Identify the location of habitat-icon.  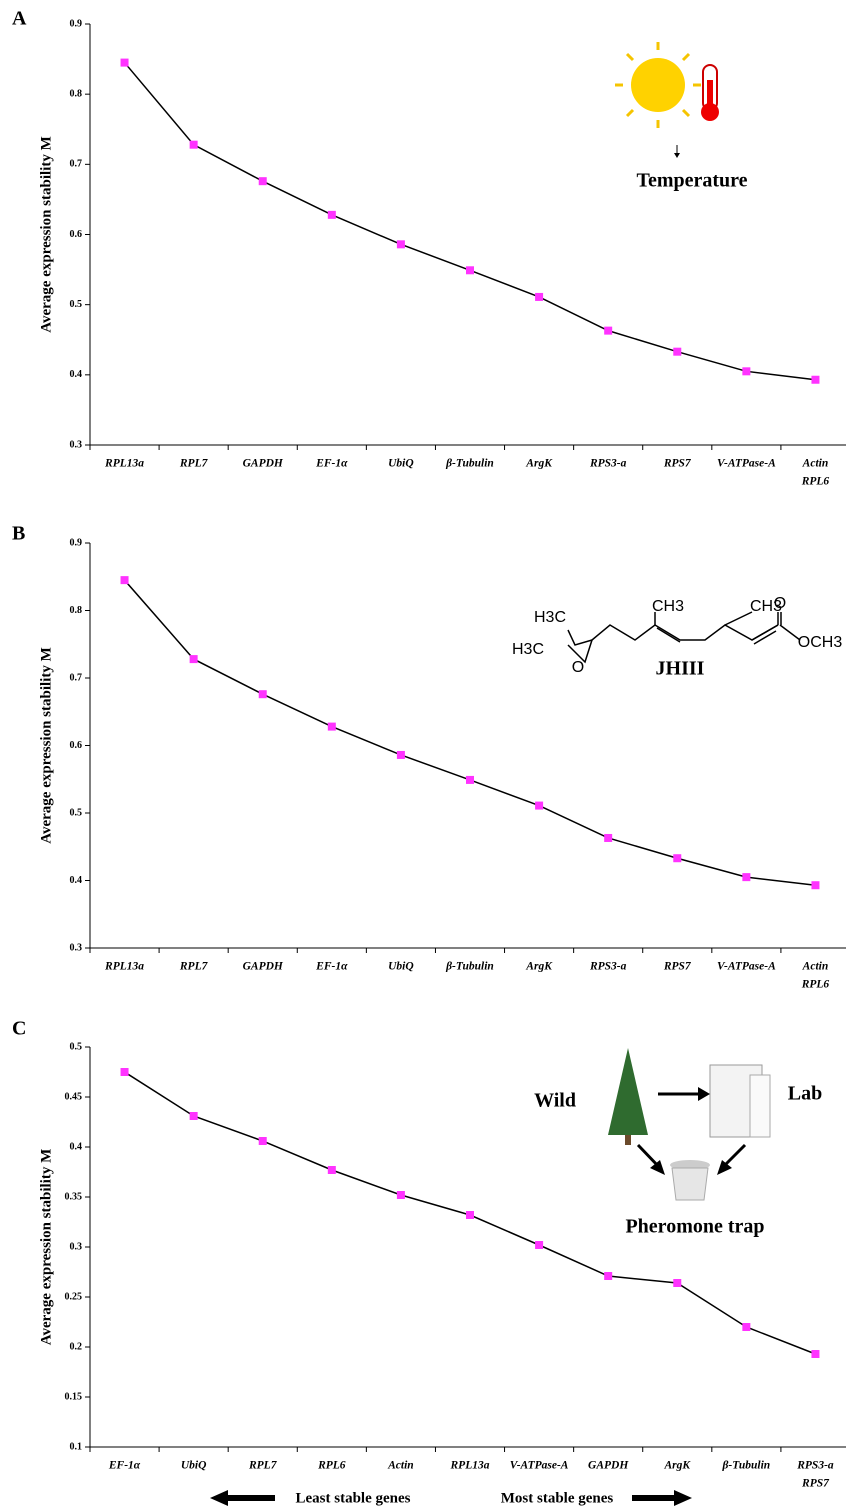
(689, 1124).